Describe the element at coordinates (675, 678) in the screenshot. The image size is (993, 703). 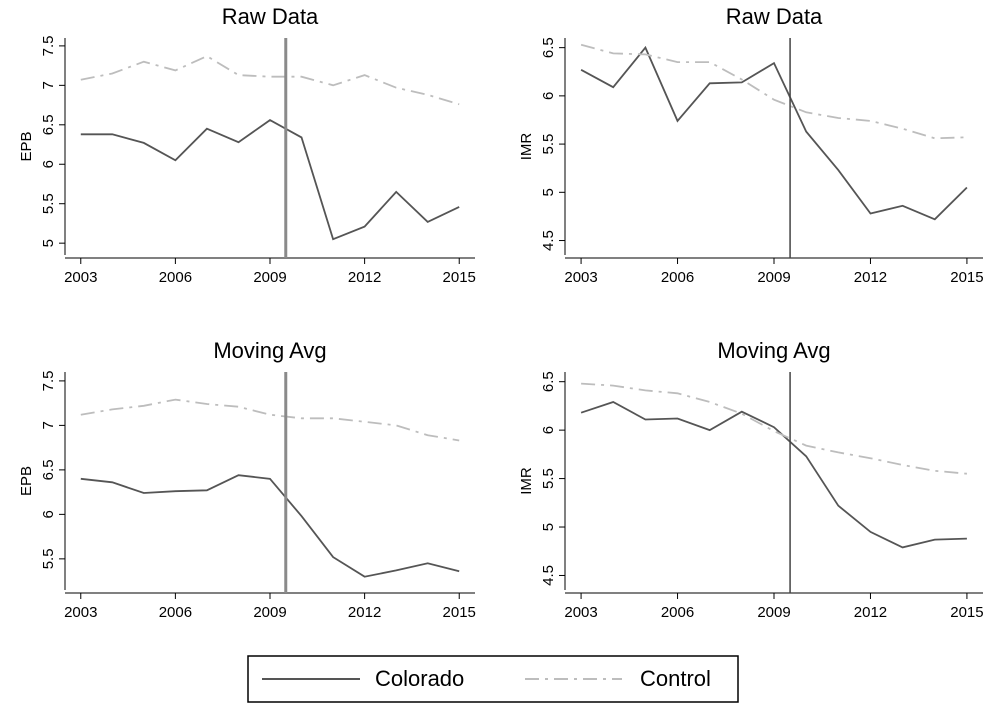
I see `legend-label: Control` at that location.